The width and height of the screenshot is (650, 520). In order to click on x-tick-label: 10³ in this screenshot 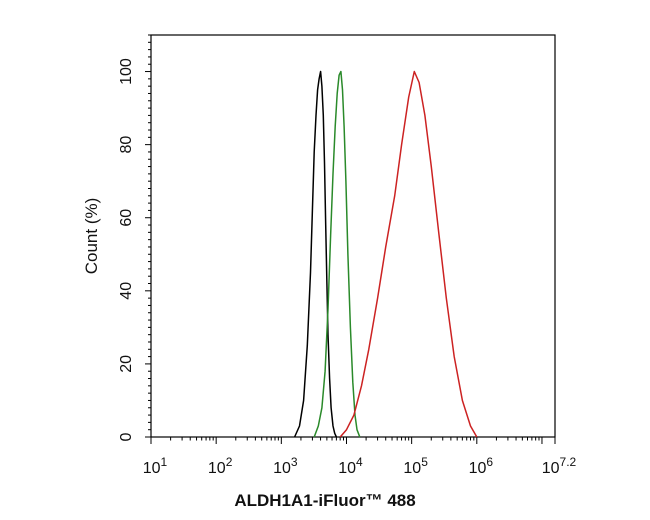, I will do `click(285, 466)`.